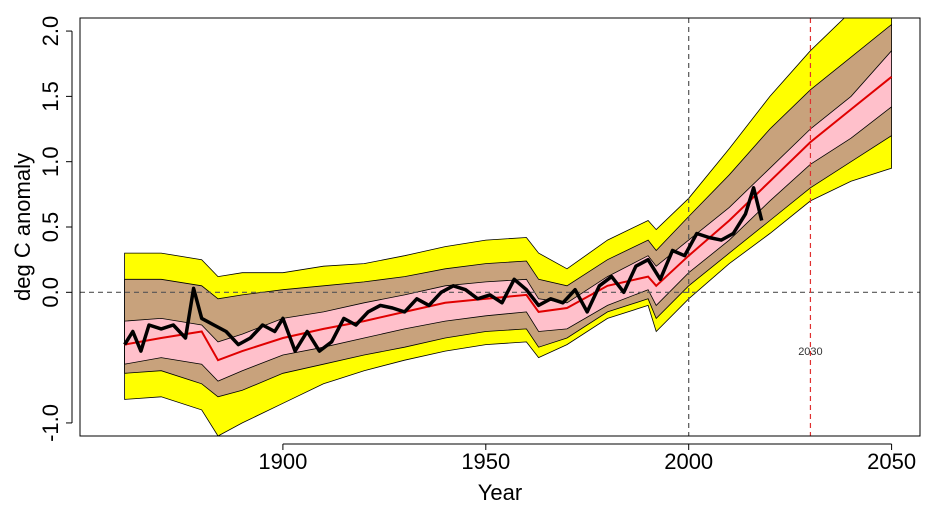 This screenshot has width=933, height=510. I want to click on annotations: 2030, so click(810, 352).